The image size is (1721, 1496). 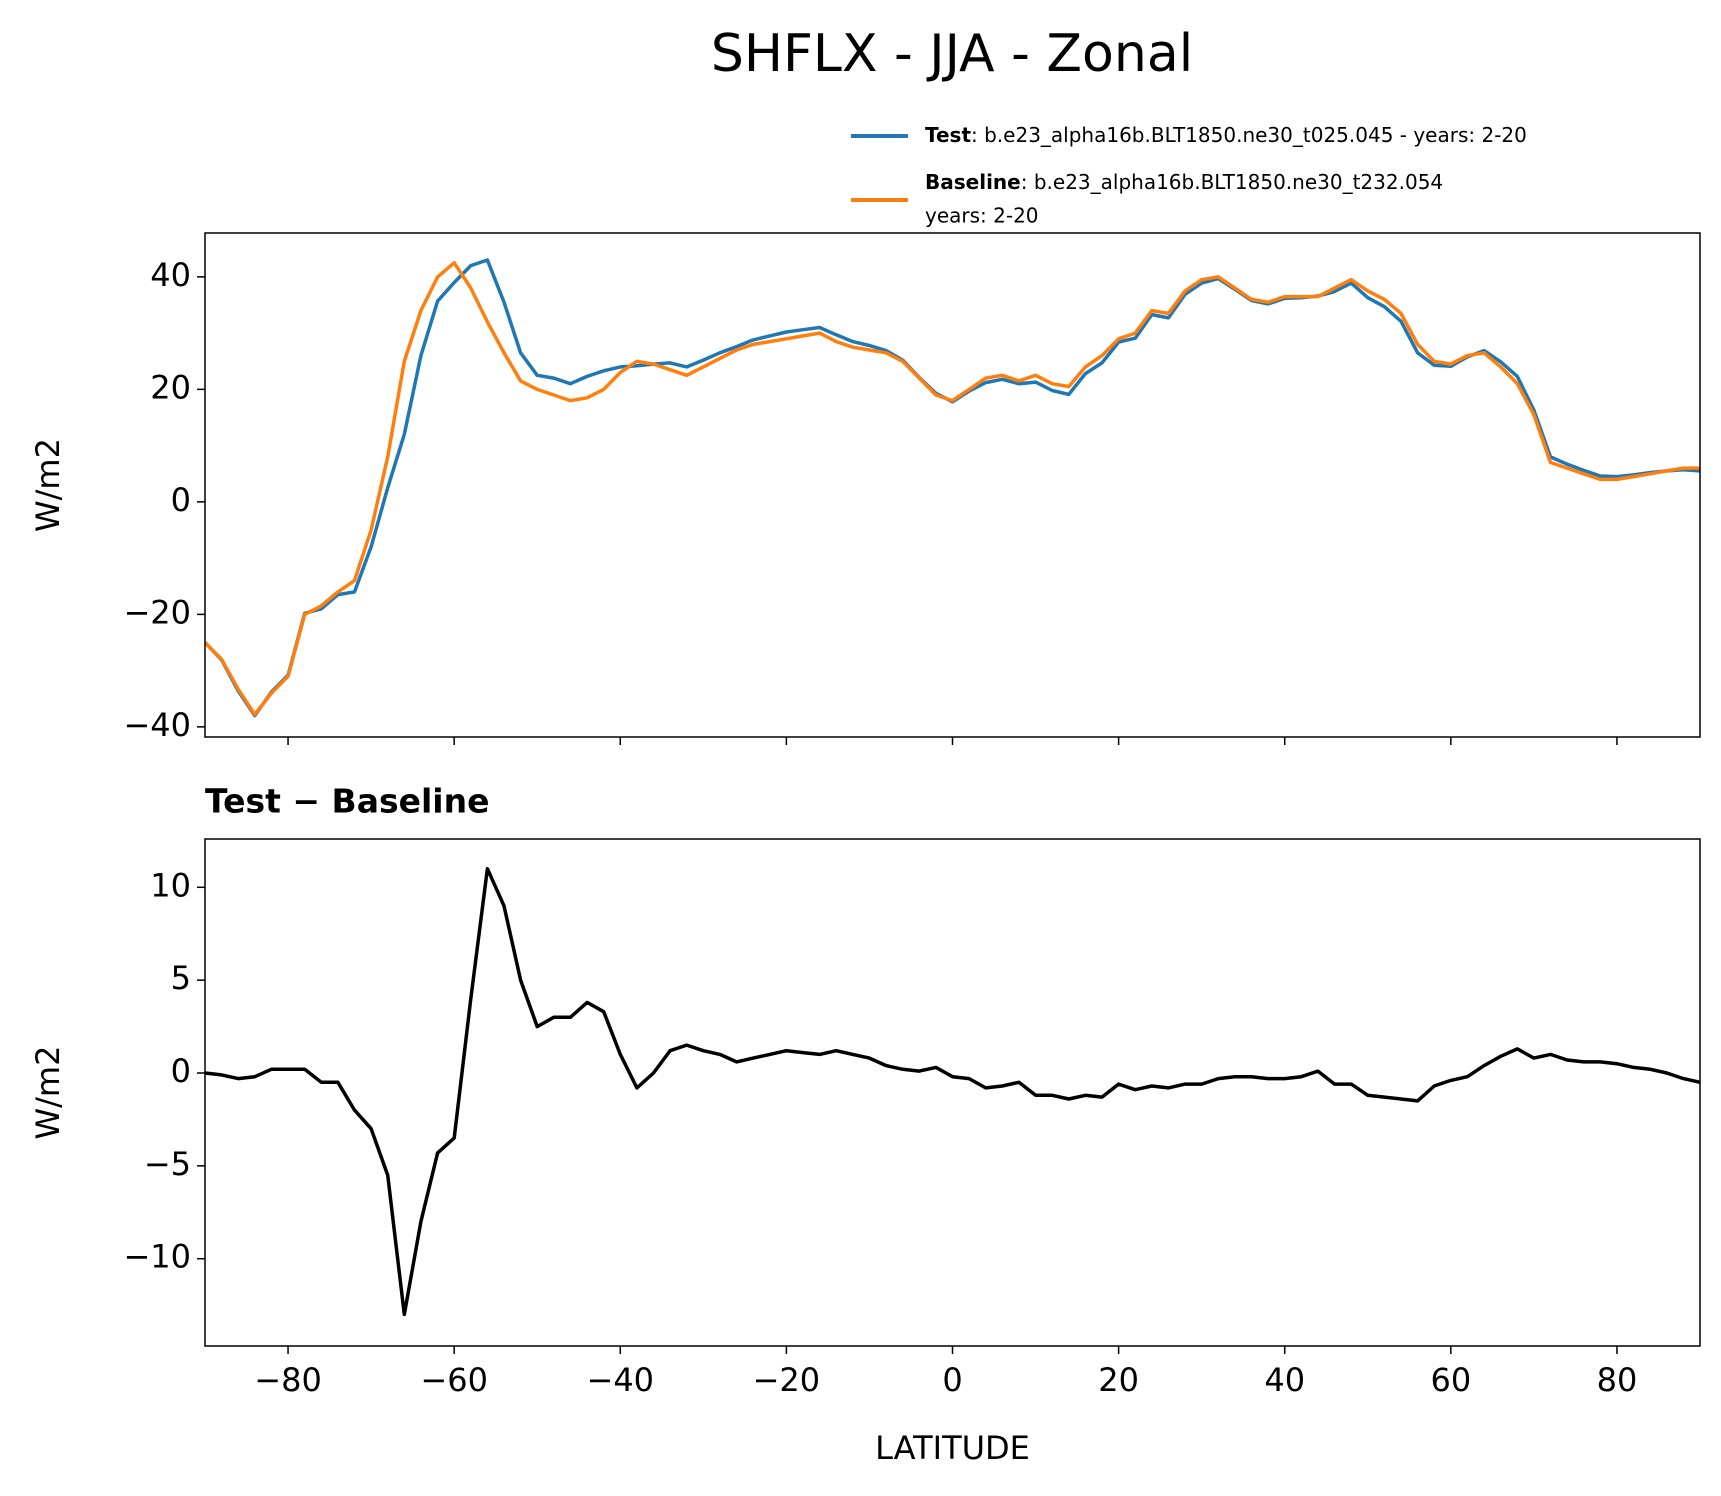 I want to click on legend-text: : b.e23_alpha16b.BLT1850.ne30_t232.054, so click(x=1232, y=182).